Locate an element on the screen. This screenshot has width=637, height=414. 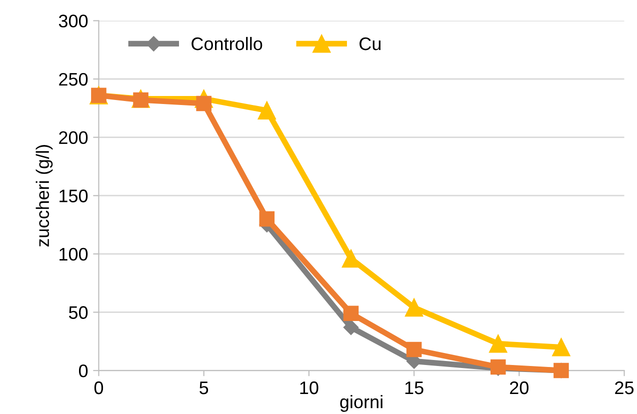
x-tick-label: 10 is located at coordinates (309, 387).